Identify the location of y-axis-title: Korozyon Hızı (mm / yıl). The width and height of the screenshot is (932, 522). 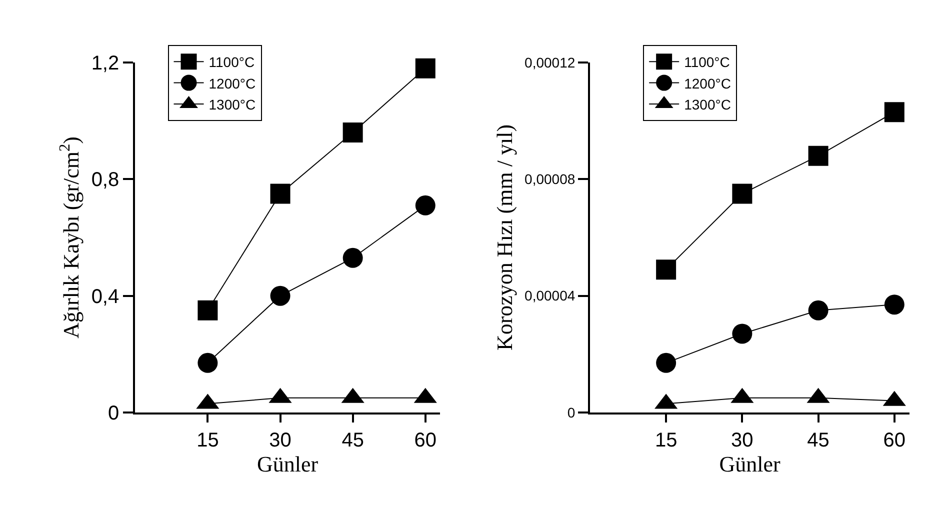
(504, 237).